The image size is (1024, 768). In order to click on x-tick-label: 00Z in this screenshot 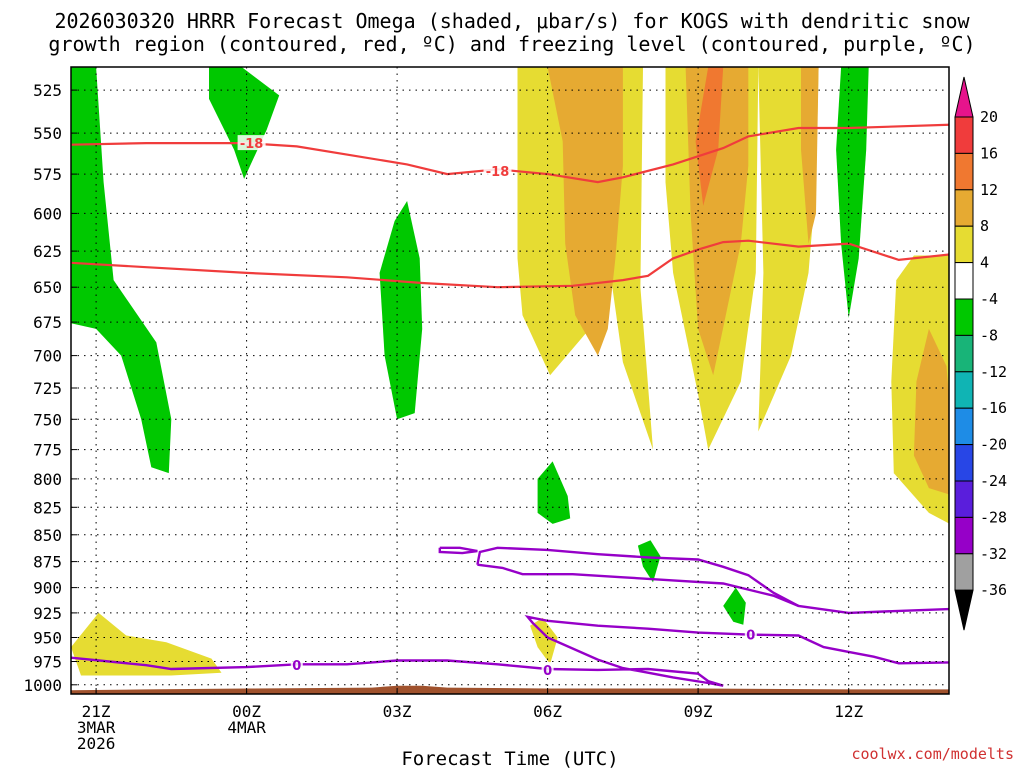, I will do `click(246, 711)`.